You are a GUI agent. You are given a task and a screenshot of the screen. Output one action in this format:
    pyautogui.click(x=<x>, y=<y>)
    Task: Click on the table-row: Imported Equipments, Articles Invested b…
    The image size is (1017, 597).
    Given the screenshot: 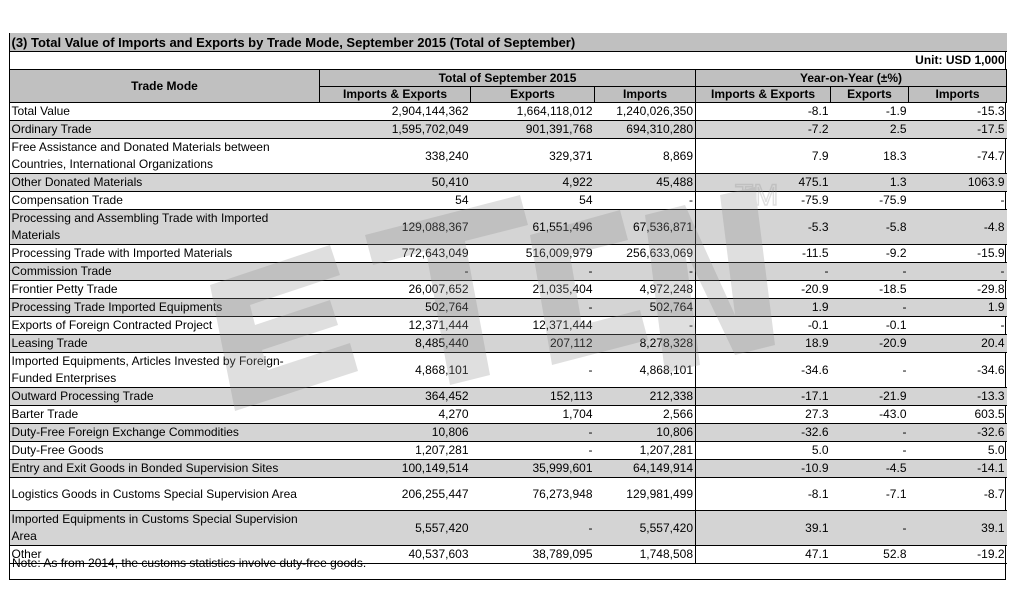 What is the action you would take?
    pyautogui.click(x=508, y=370)
    